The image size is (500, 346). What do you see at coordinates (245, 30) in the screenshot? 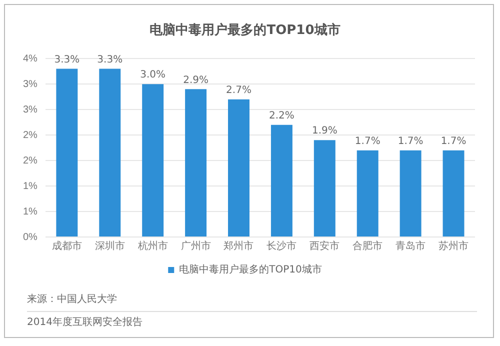
I see `chart-title: 电脑中毒用户最多的TOP10城市` at bounding box center [245, 30].